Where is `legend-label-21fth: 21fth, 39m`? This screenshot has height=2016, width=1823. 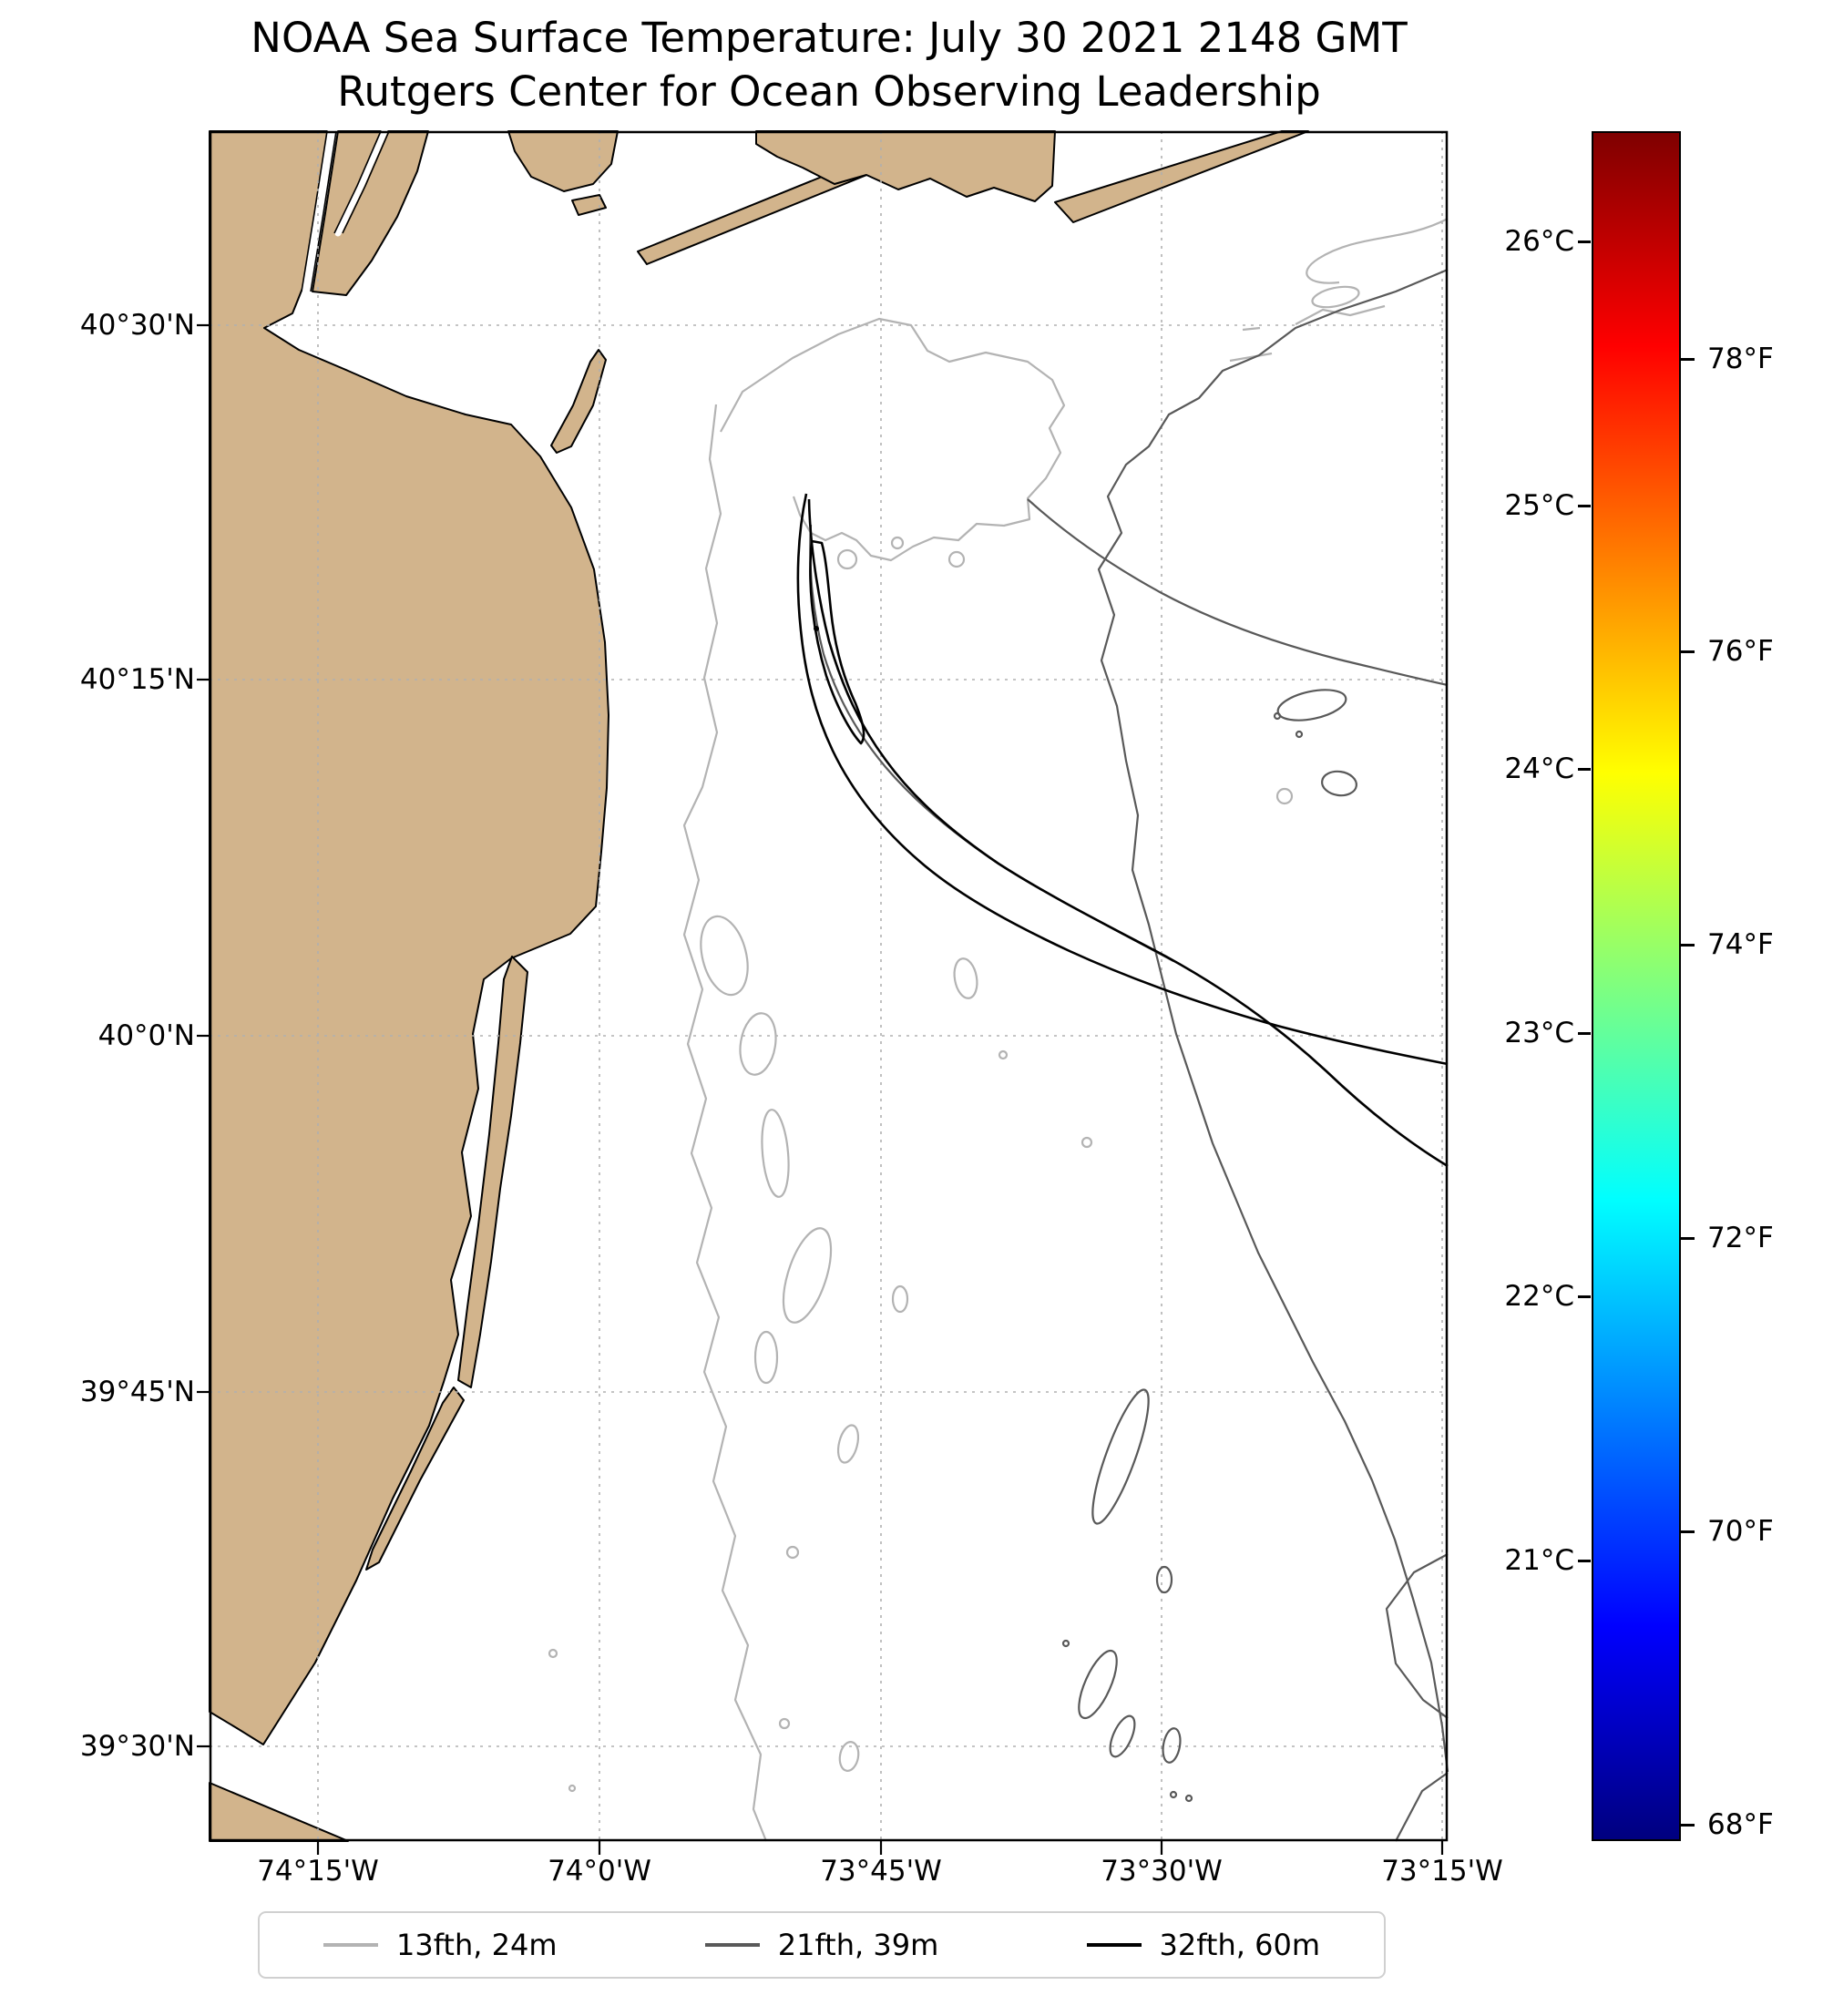
legend-label-21fth: 21fth, 39m is located at coordinates (858, 1945).